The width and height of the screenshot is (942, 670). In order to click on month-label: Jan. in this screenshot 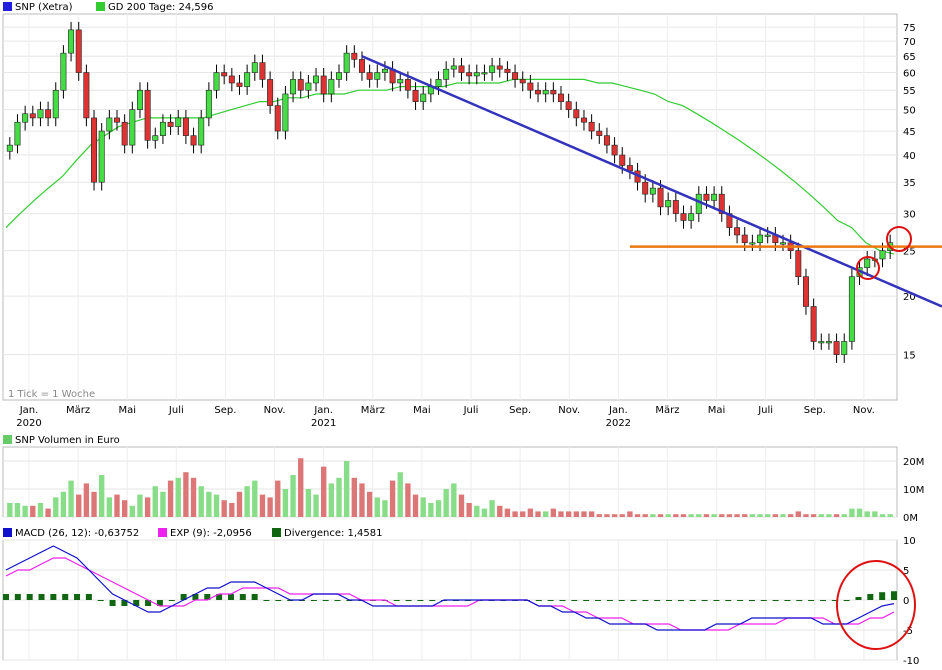, I will do `click(29, 410)`.